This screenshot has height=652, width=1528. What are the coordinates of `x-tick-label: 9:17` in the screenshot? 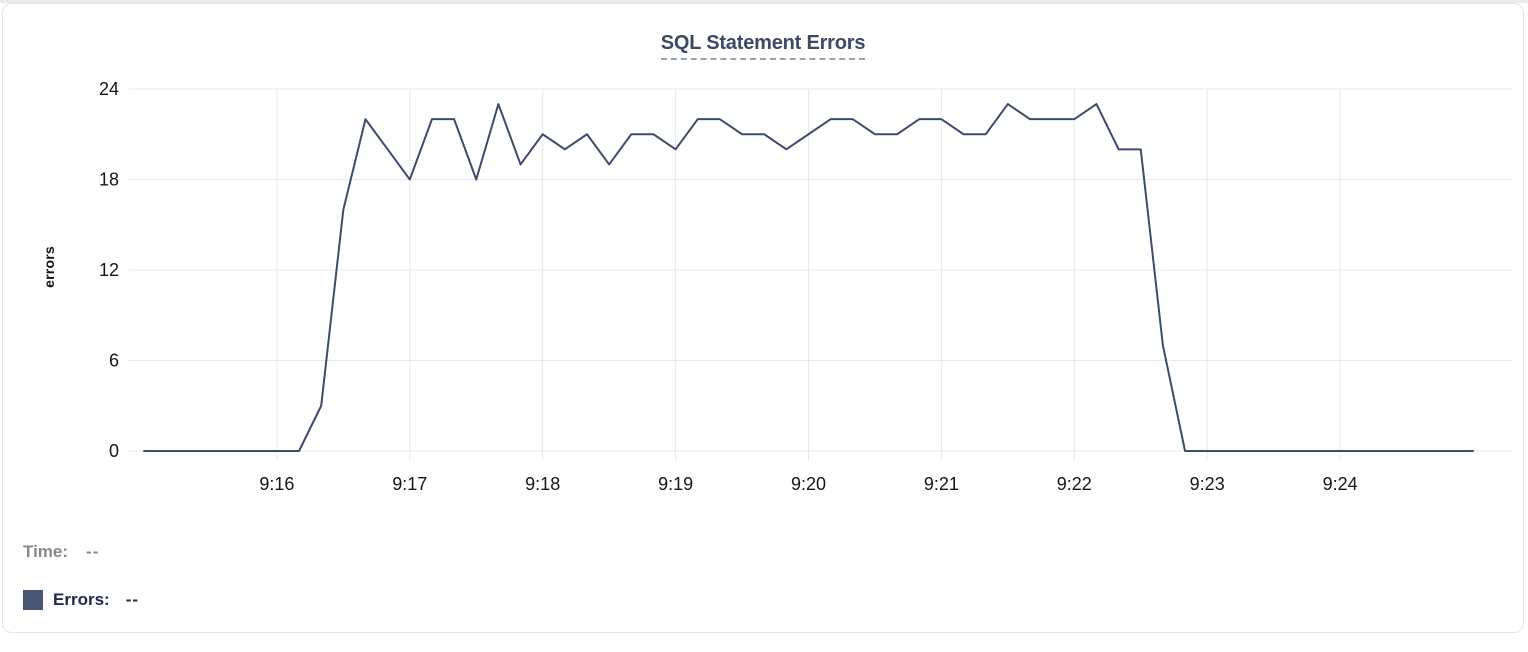 It's located at (409, 484).